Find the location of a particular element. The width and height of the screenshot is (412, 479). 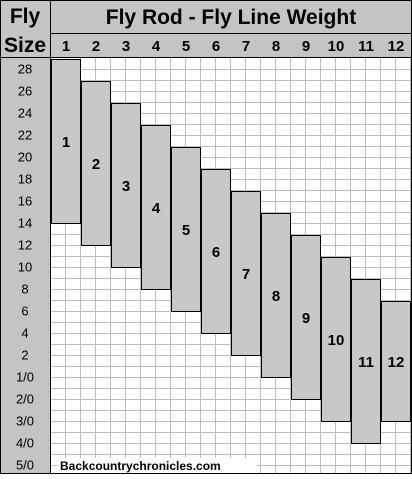

bar-label: 9 is located at coordinates (306, 318).